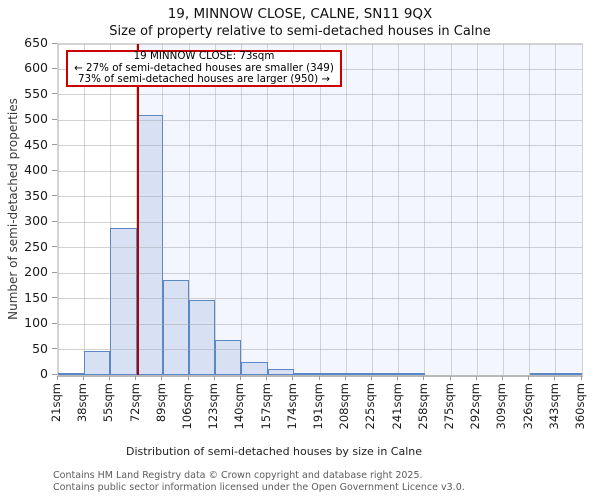 The width and height of the screenshot is (600, 500). What do you see at coordinates (291, 406) in the screenshot?
I see `x-tick-label: 174sqm` at bounding box center [291, 406].